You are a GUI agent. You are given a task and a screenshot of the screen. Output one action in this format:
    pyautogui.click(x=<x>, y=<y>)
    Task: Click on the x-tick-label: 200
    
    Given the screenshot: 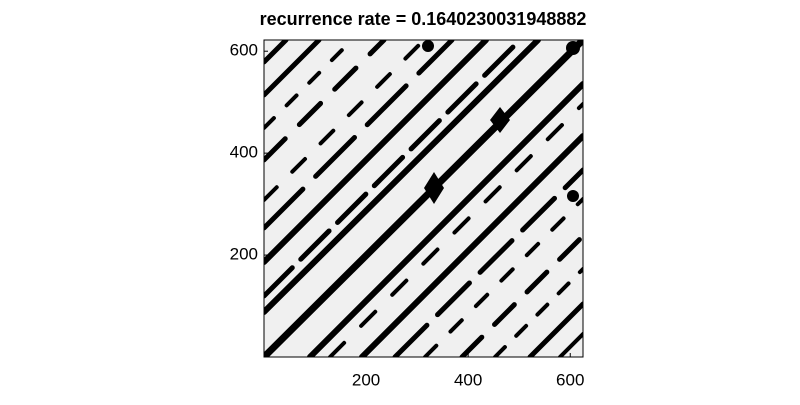 What is the action you would take?
    pyautogui.click(x=366, y=379)
    